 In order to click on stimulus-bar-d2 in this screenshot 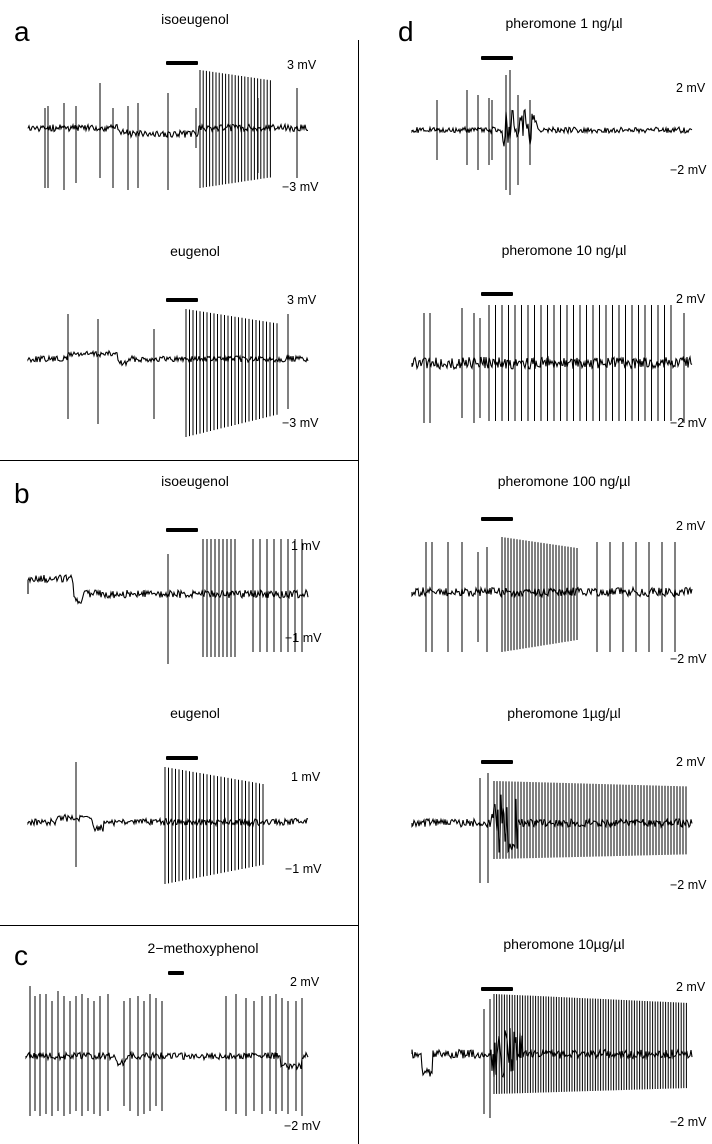, I will do `click(497, 294)`.